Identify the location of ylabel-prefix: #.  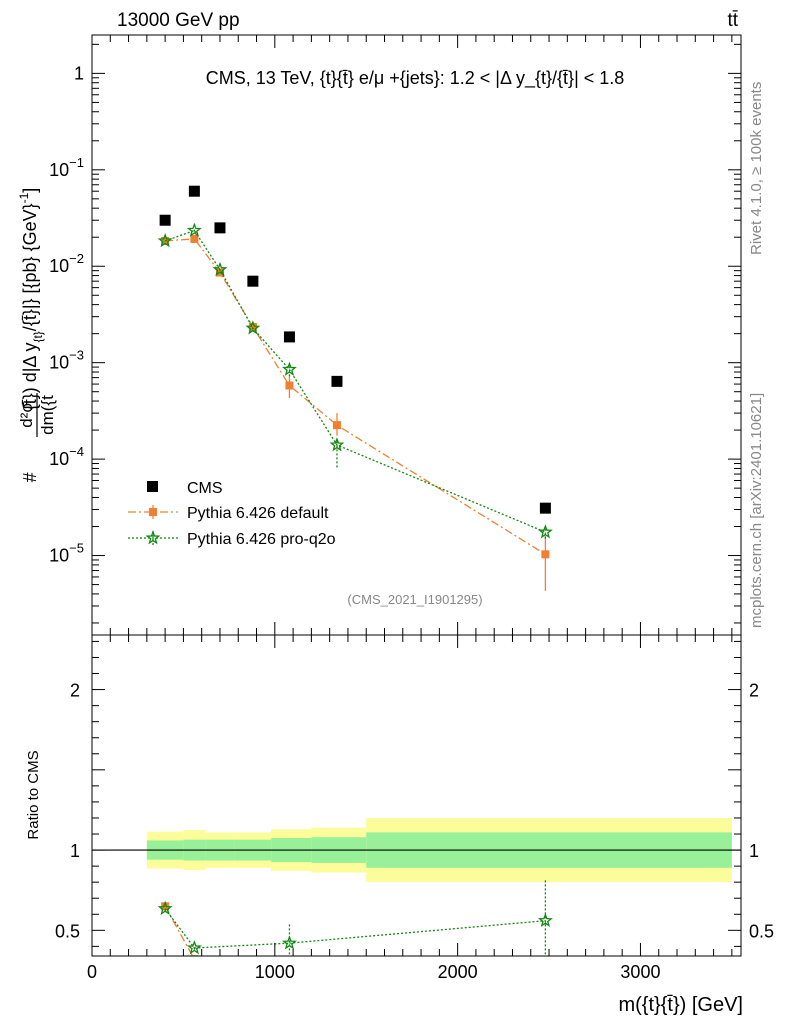
(30, 477).